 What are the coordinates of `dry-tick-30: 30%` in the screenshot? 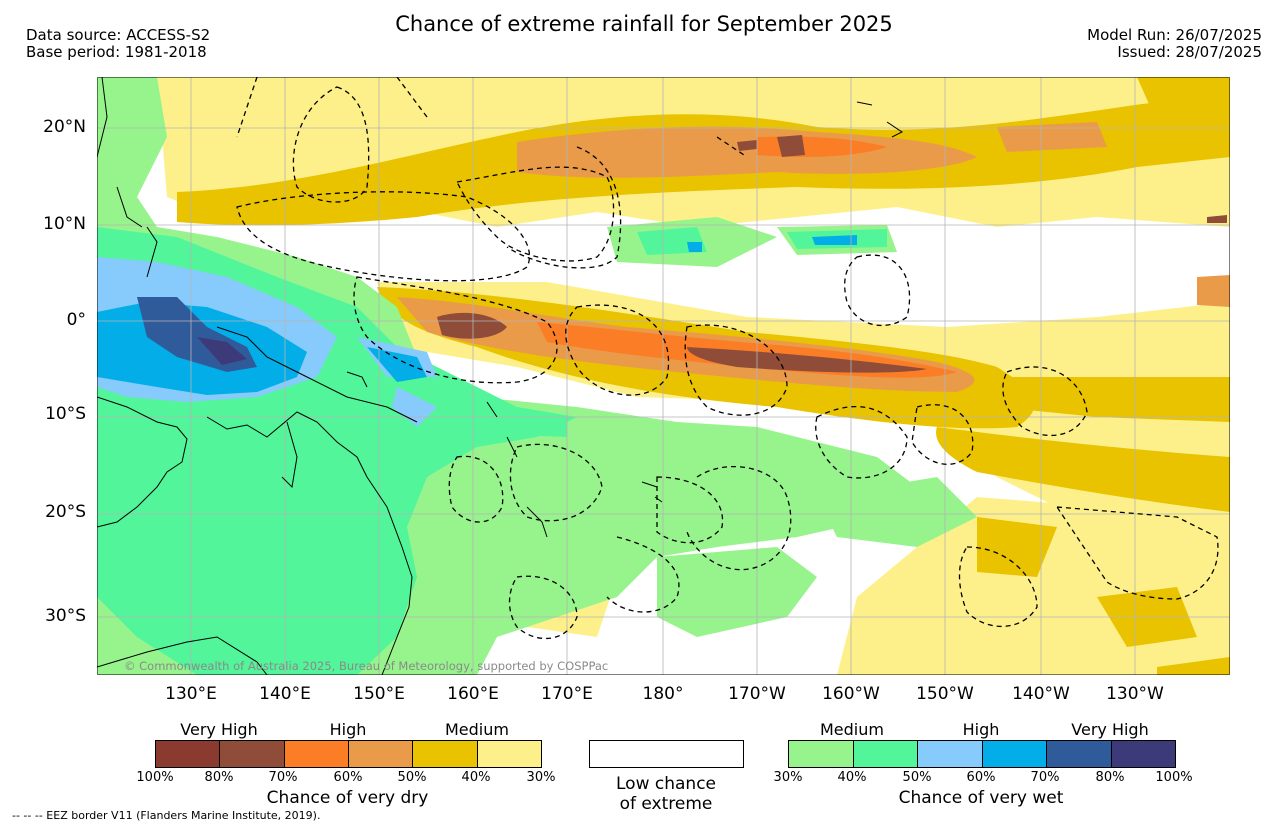 It's located at (541, 777).